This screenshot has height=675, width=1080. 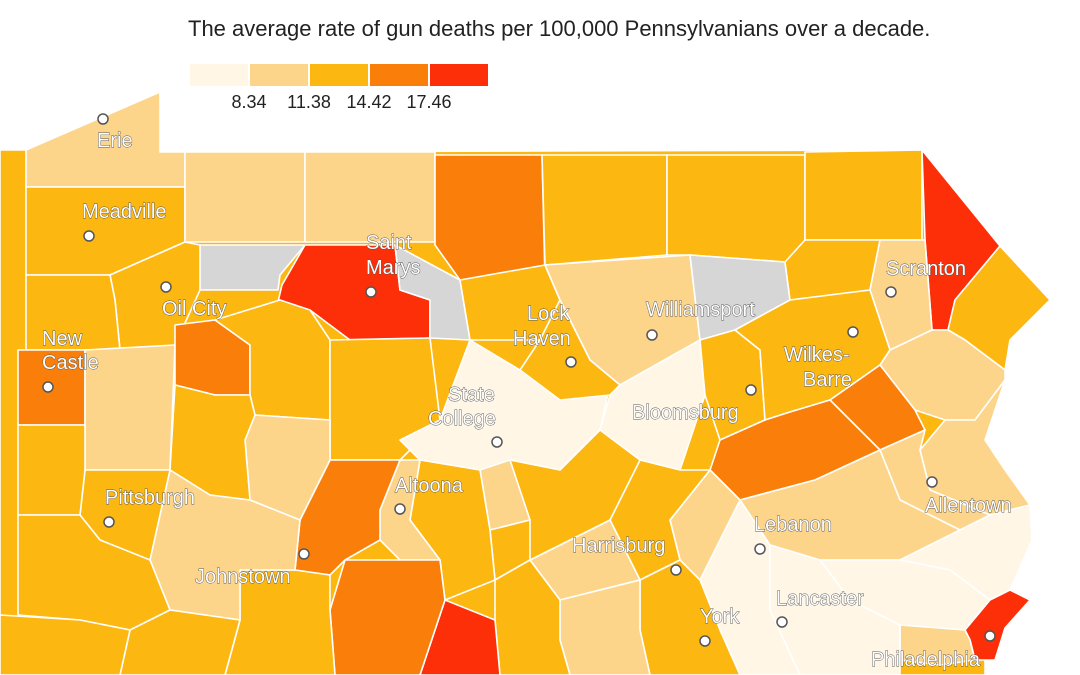 What do you see at coordinates (817, 355) in the screenshot?
I see `city-label: Wilkes-` at bounding box center [817, 355].